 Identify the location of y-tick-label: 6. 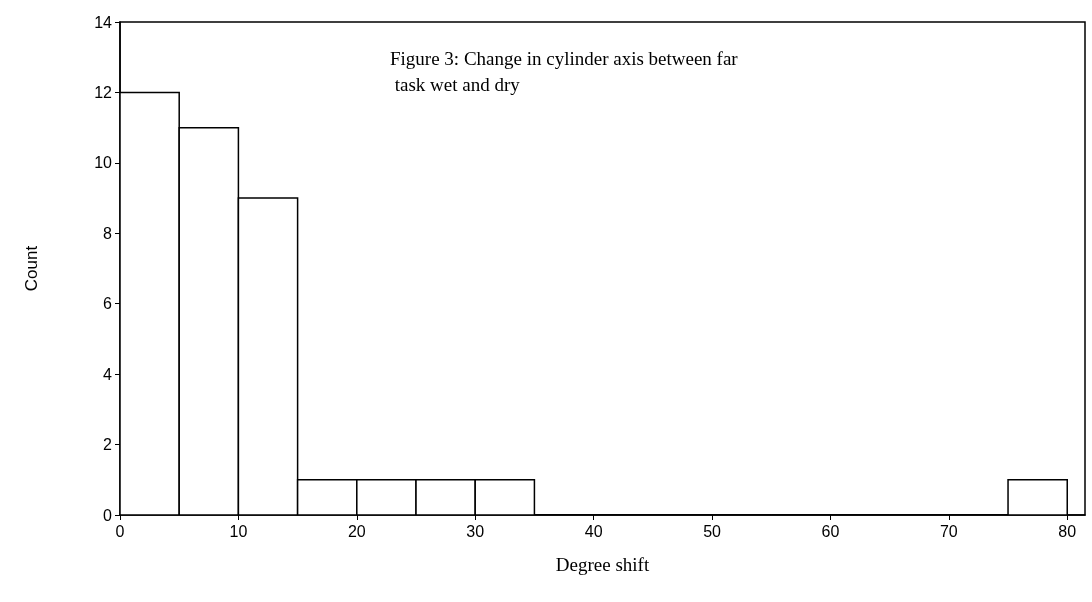
(108, 304).